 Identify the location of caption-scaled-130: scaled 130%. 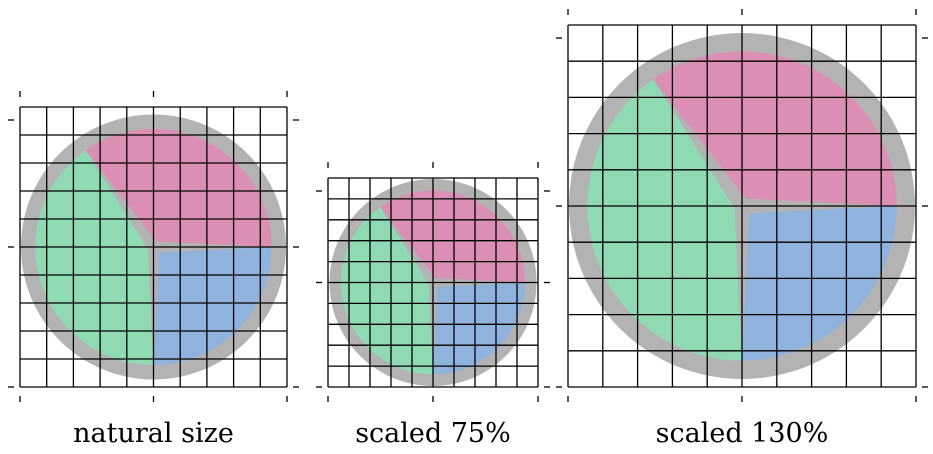
(742, 433).